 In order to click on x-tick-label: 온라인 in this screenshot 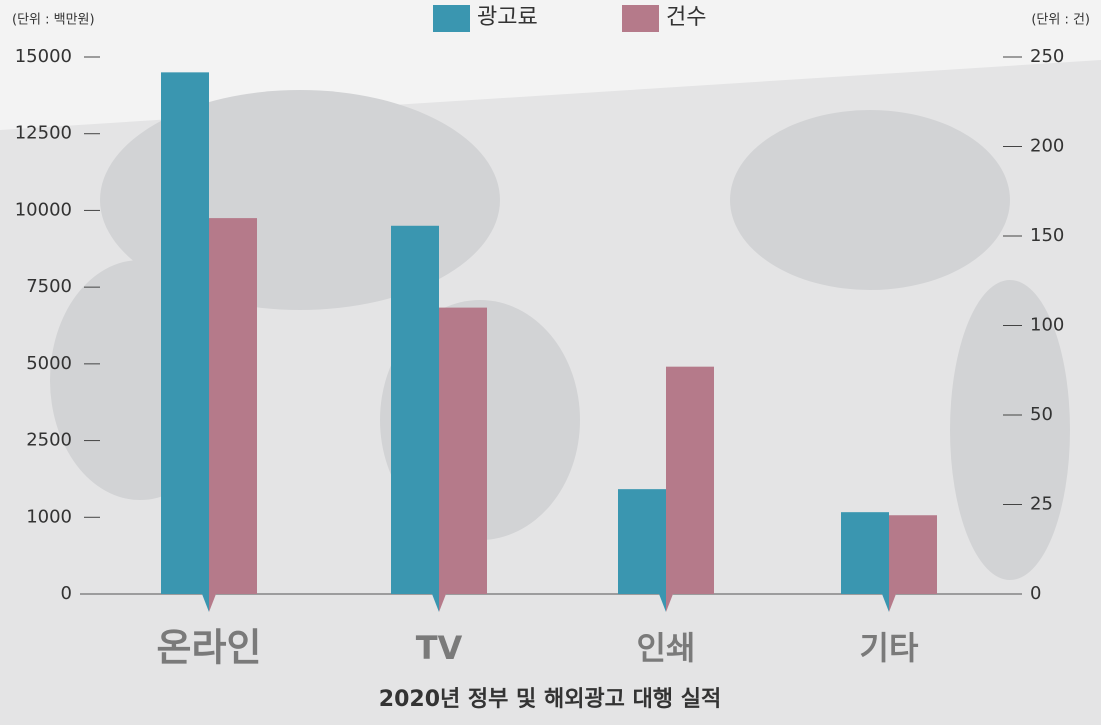, I will do `click(209, 648)`.